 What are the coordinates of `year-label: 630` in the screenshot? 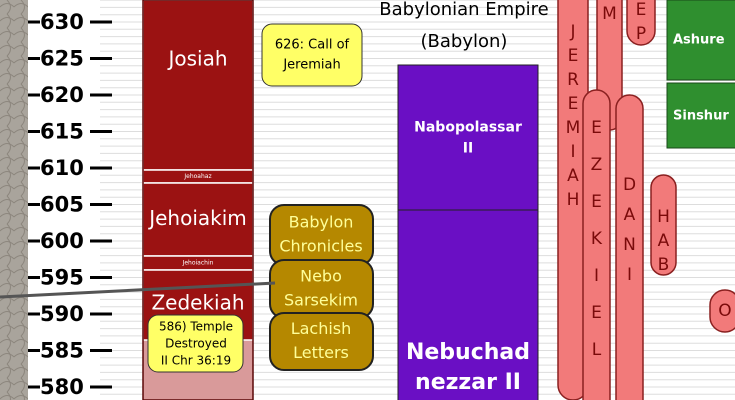 It's located at (62, 22).